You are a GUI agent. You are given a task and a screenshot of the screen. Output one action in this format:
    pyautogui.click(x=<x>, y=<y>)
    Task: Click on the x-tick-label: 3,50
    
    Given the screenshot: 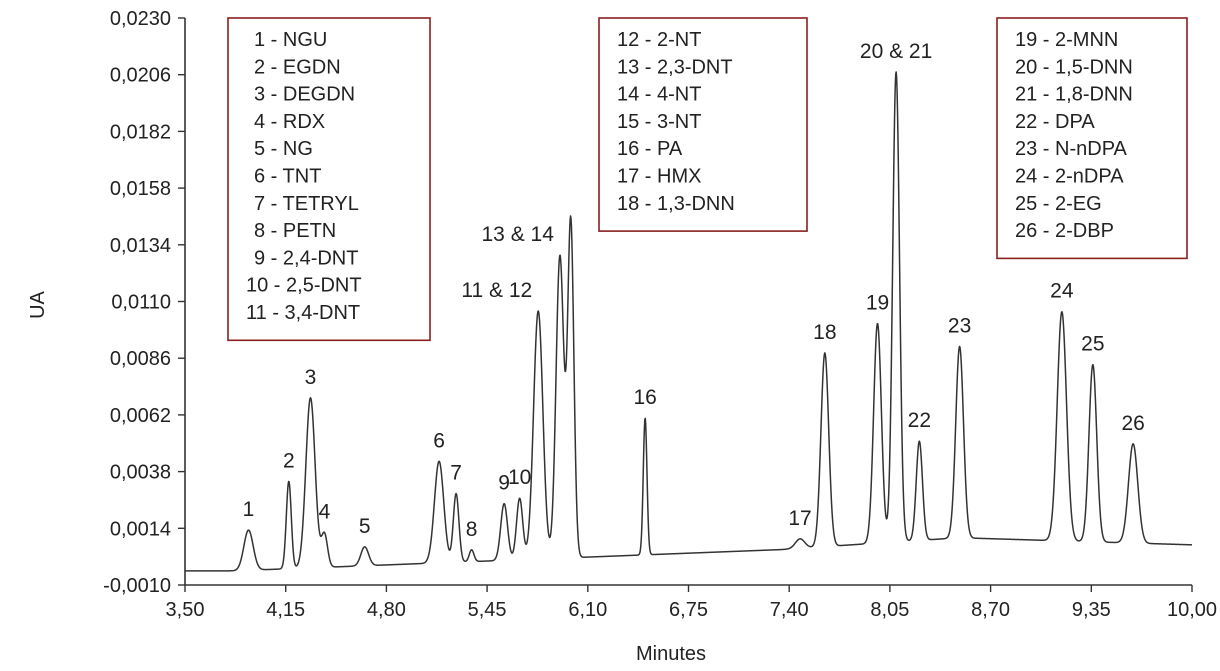 What is the action you would take?
    pyautogui.click(x=185, y=610)
    